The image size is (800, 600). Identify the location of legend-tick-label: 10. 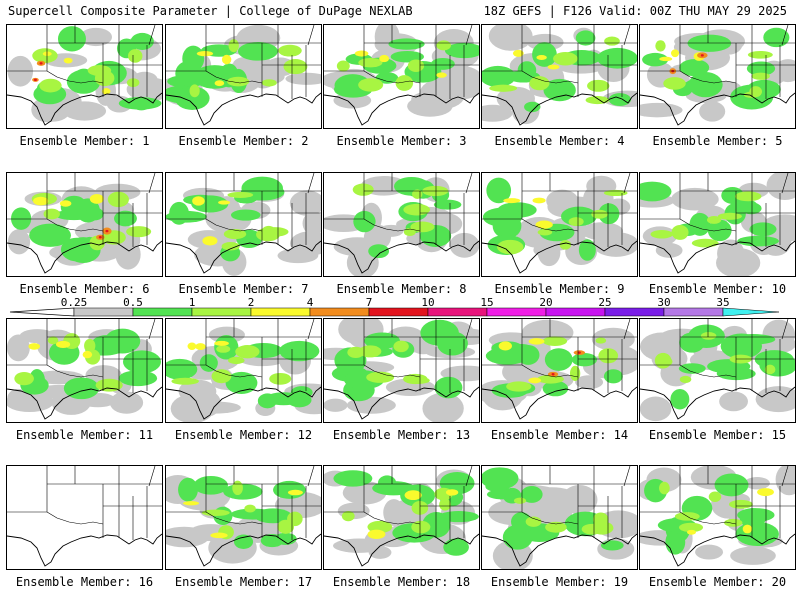
(427, 302).